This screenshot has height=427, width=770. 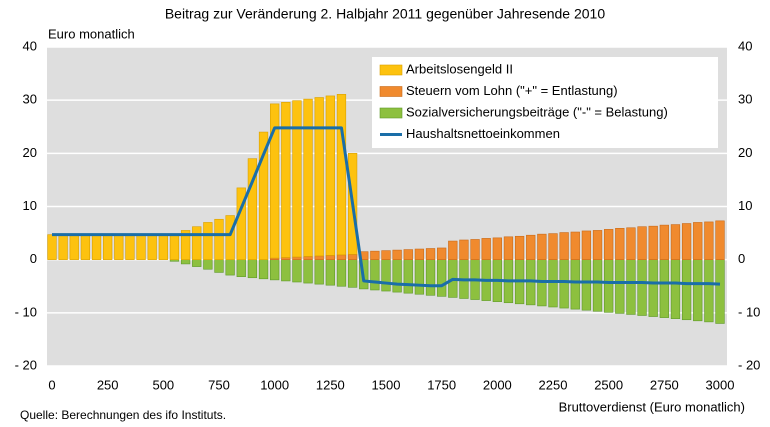 What do you see at coordinates (512, 90) in the screenshot?
I see `legend-label: Steuern vom Lohn ("+" = Entlastung)` at bounding box center [512, 90].